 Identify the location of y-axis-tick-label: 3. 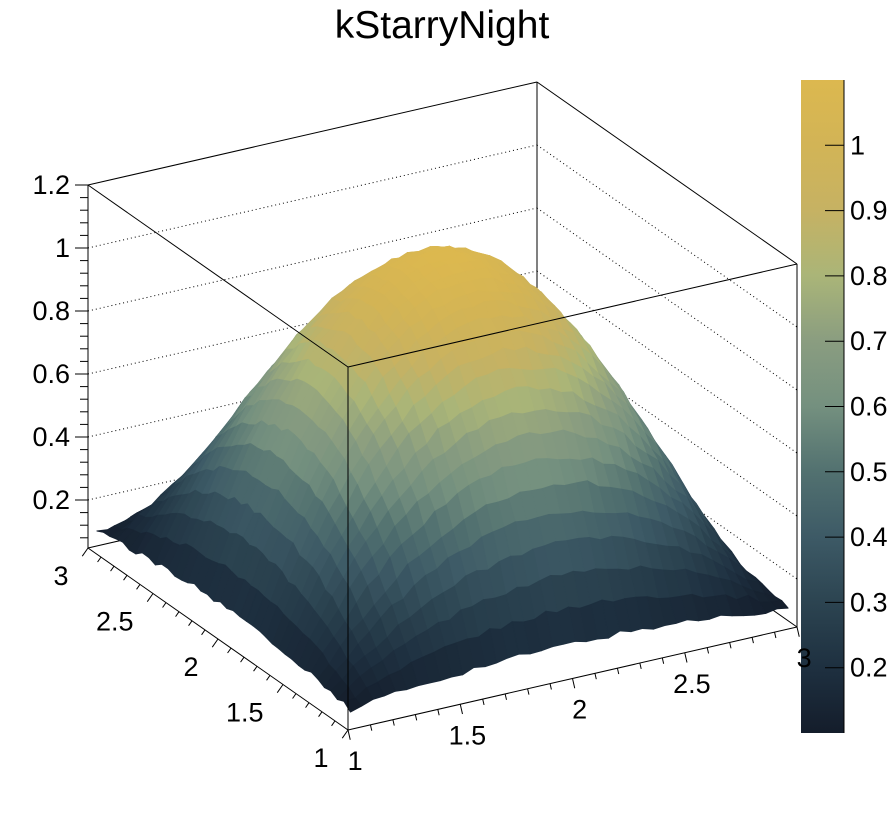
(60, 576).